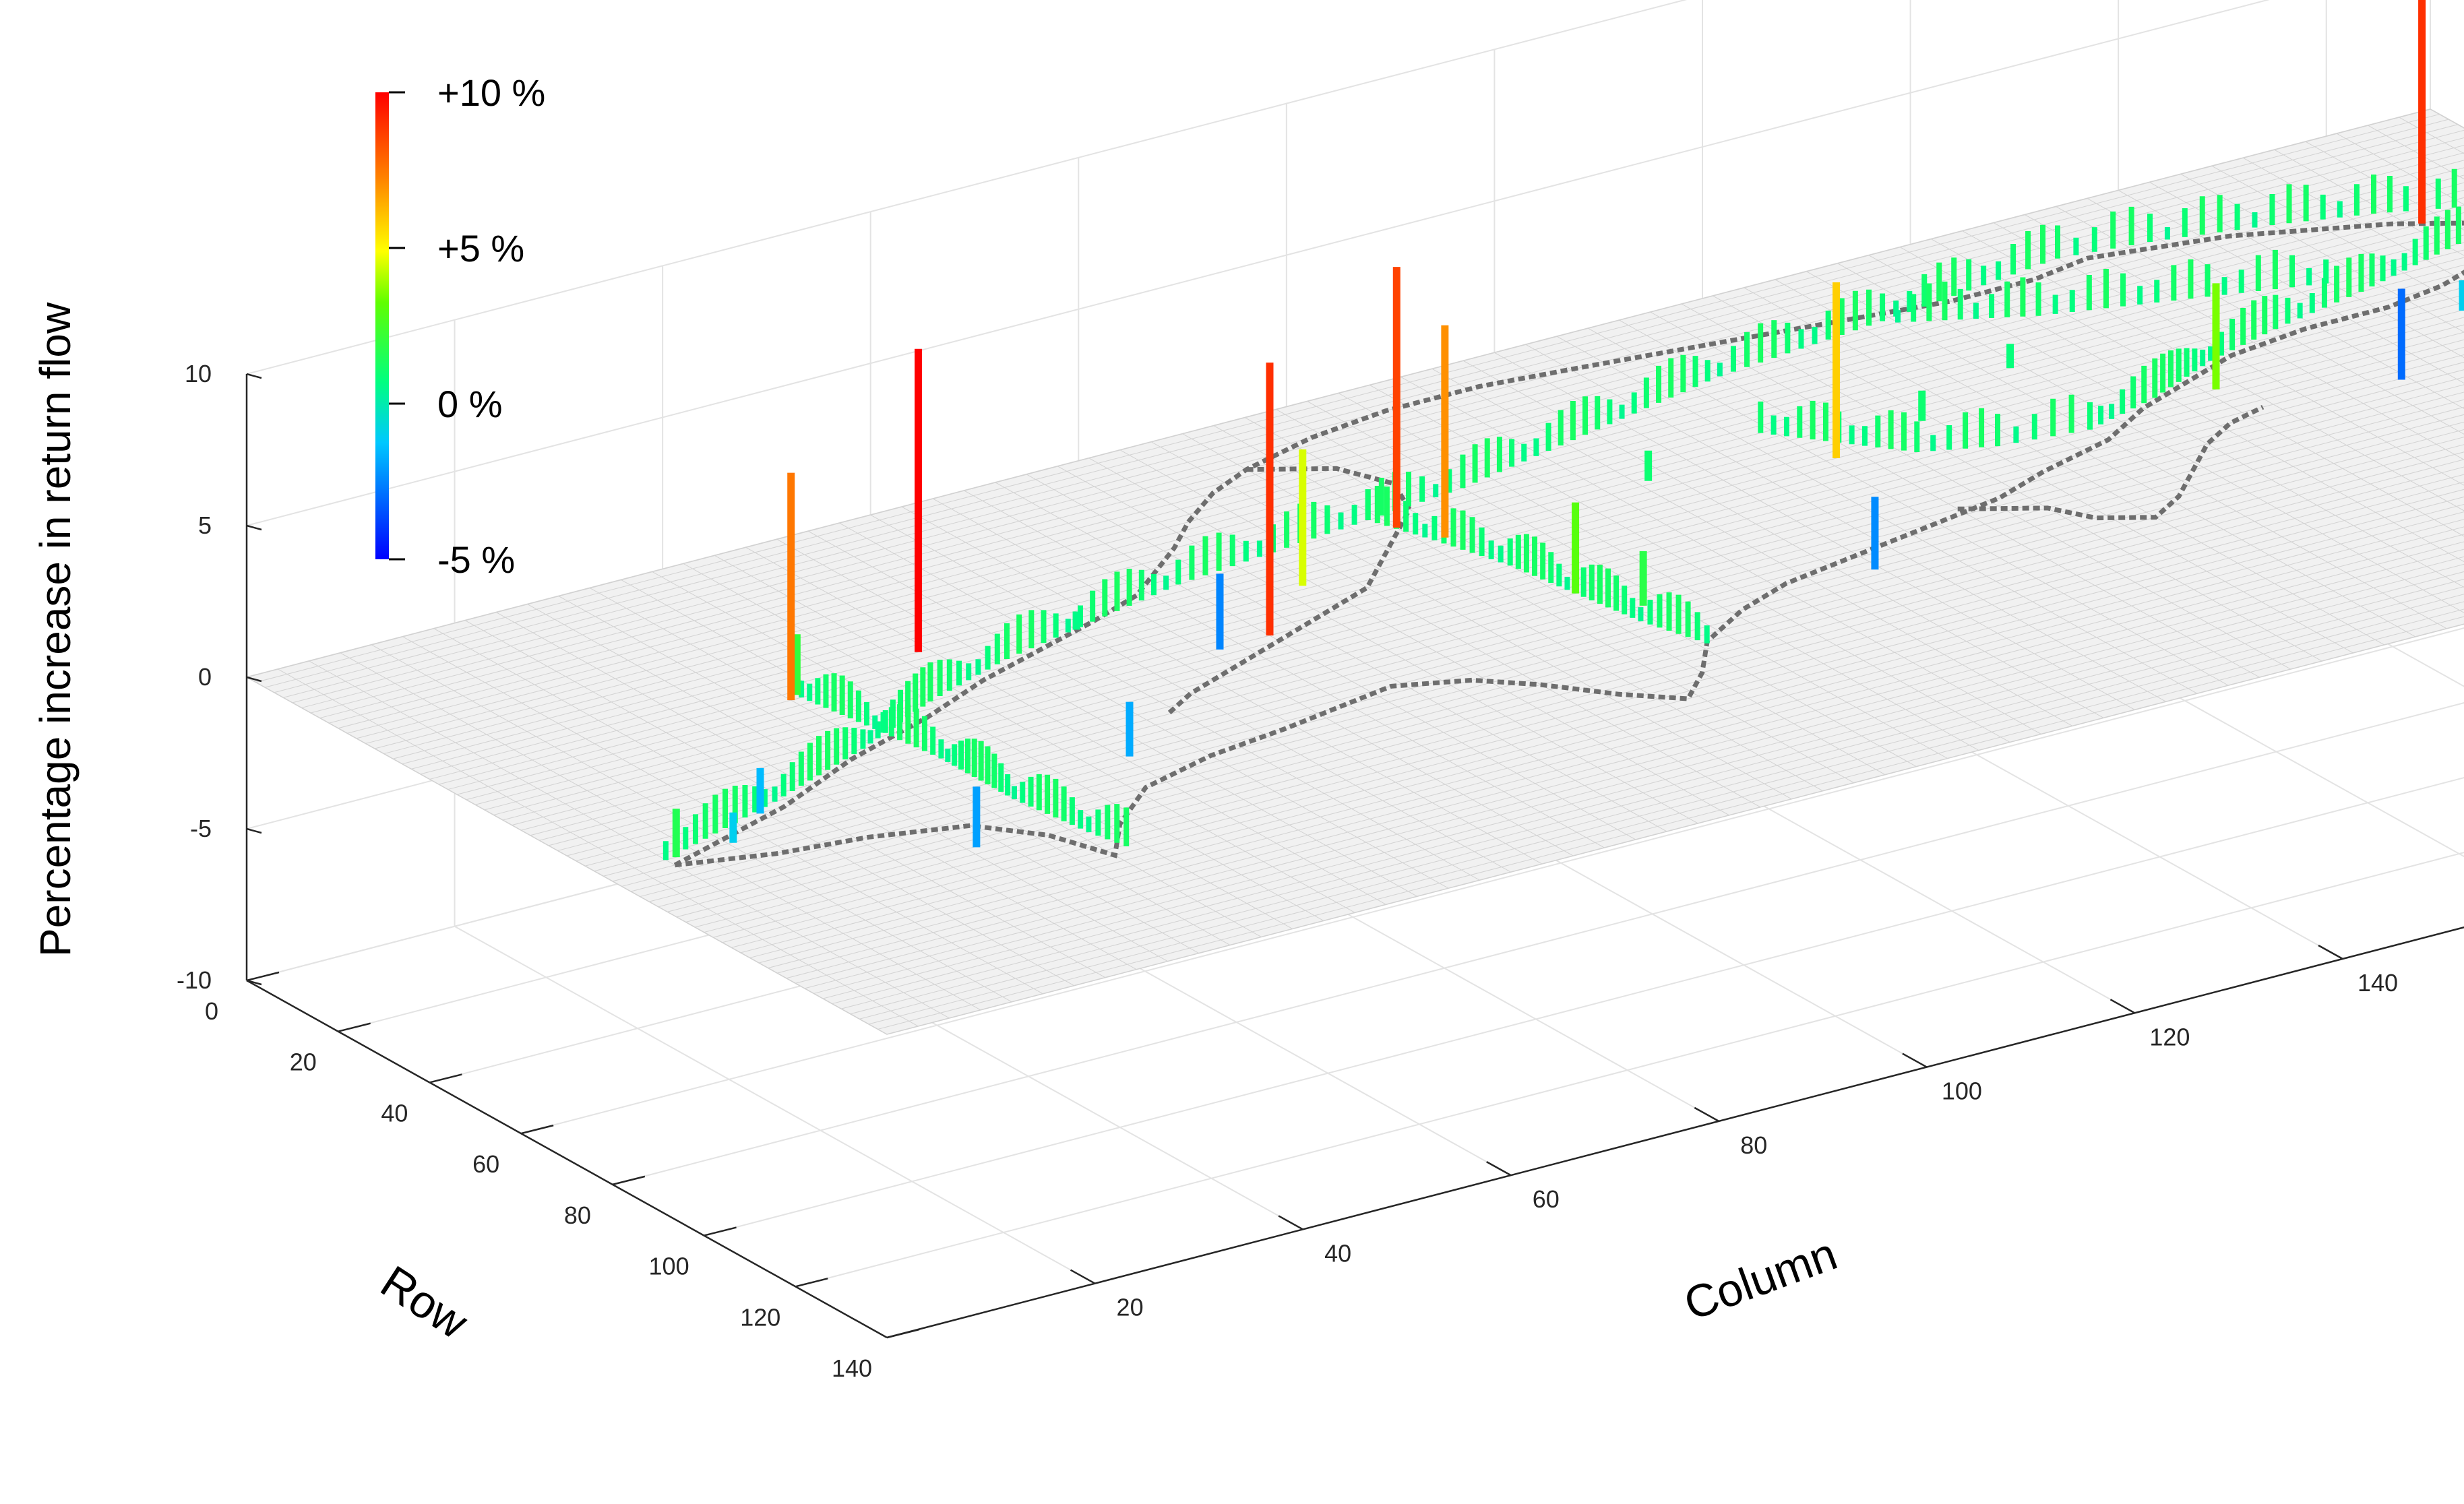  Describe the element at coordinates (760, 1317) in the screenshot. I see `y-tick-label: 120` at that location.